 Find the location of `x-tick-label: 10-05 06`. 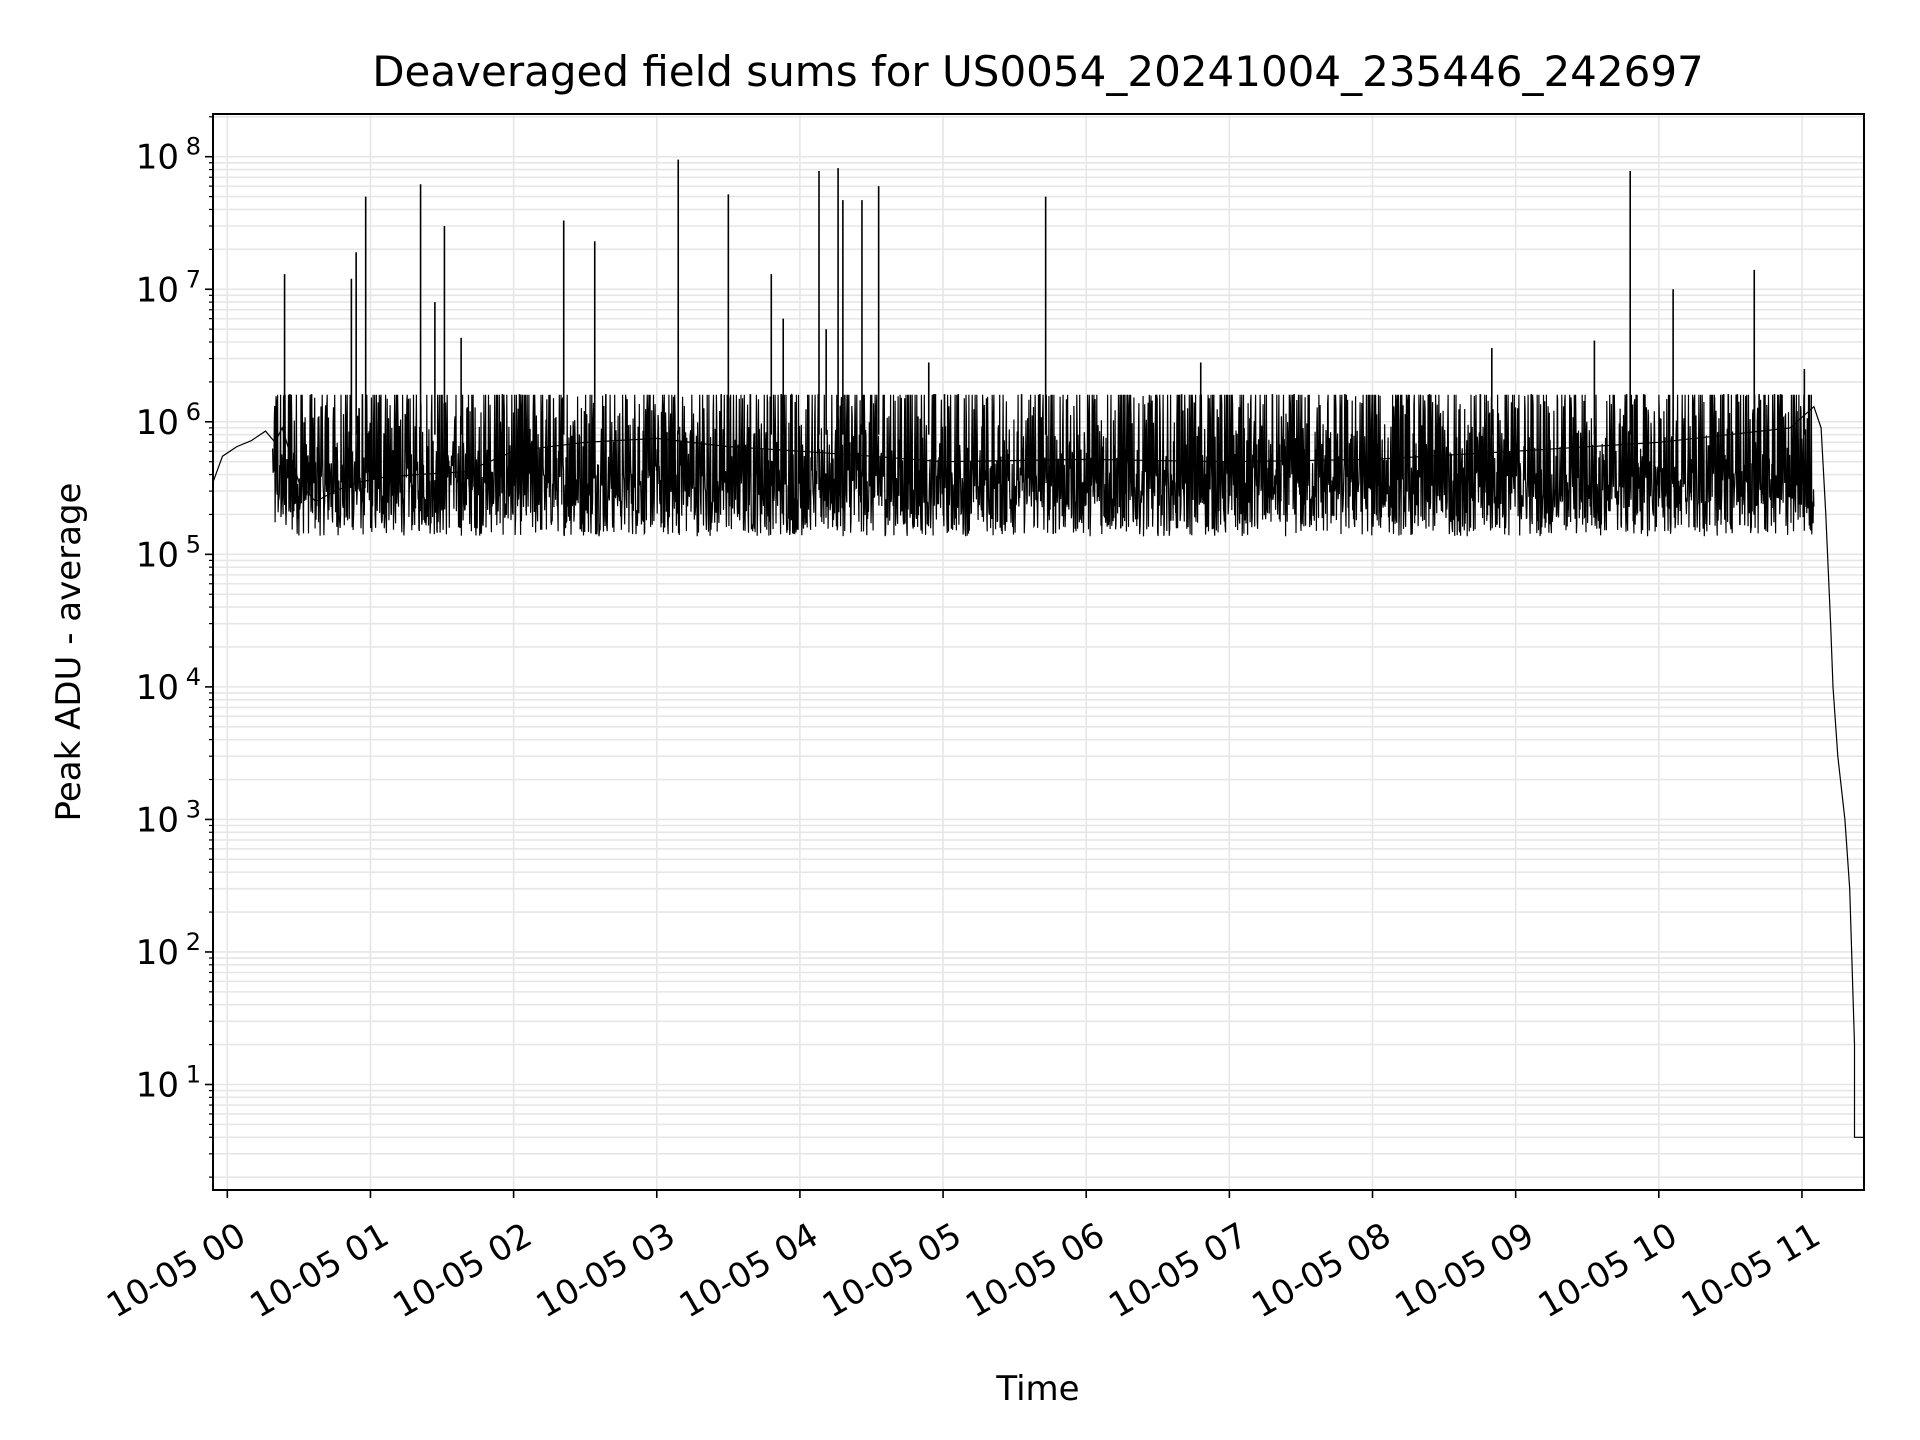

x-tick-label: 10-05 06 is located at coordinates (1035, 1270).